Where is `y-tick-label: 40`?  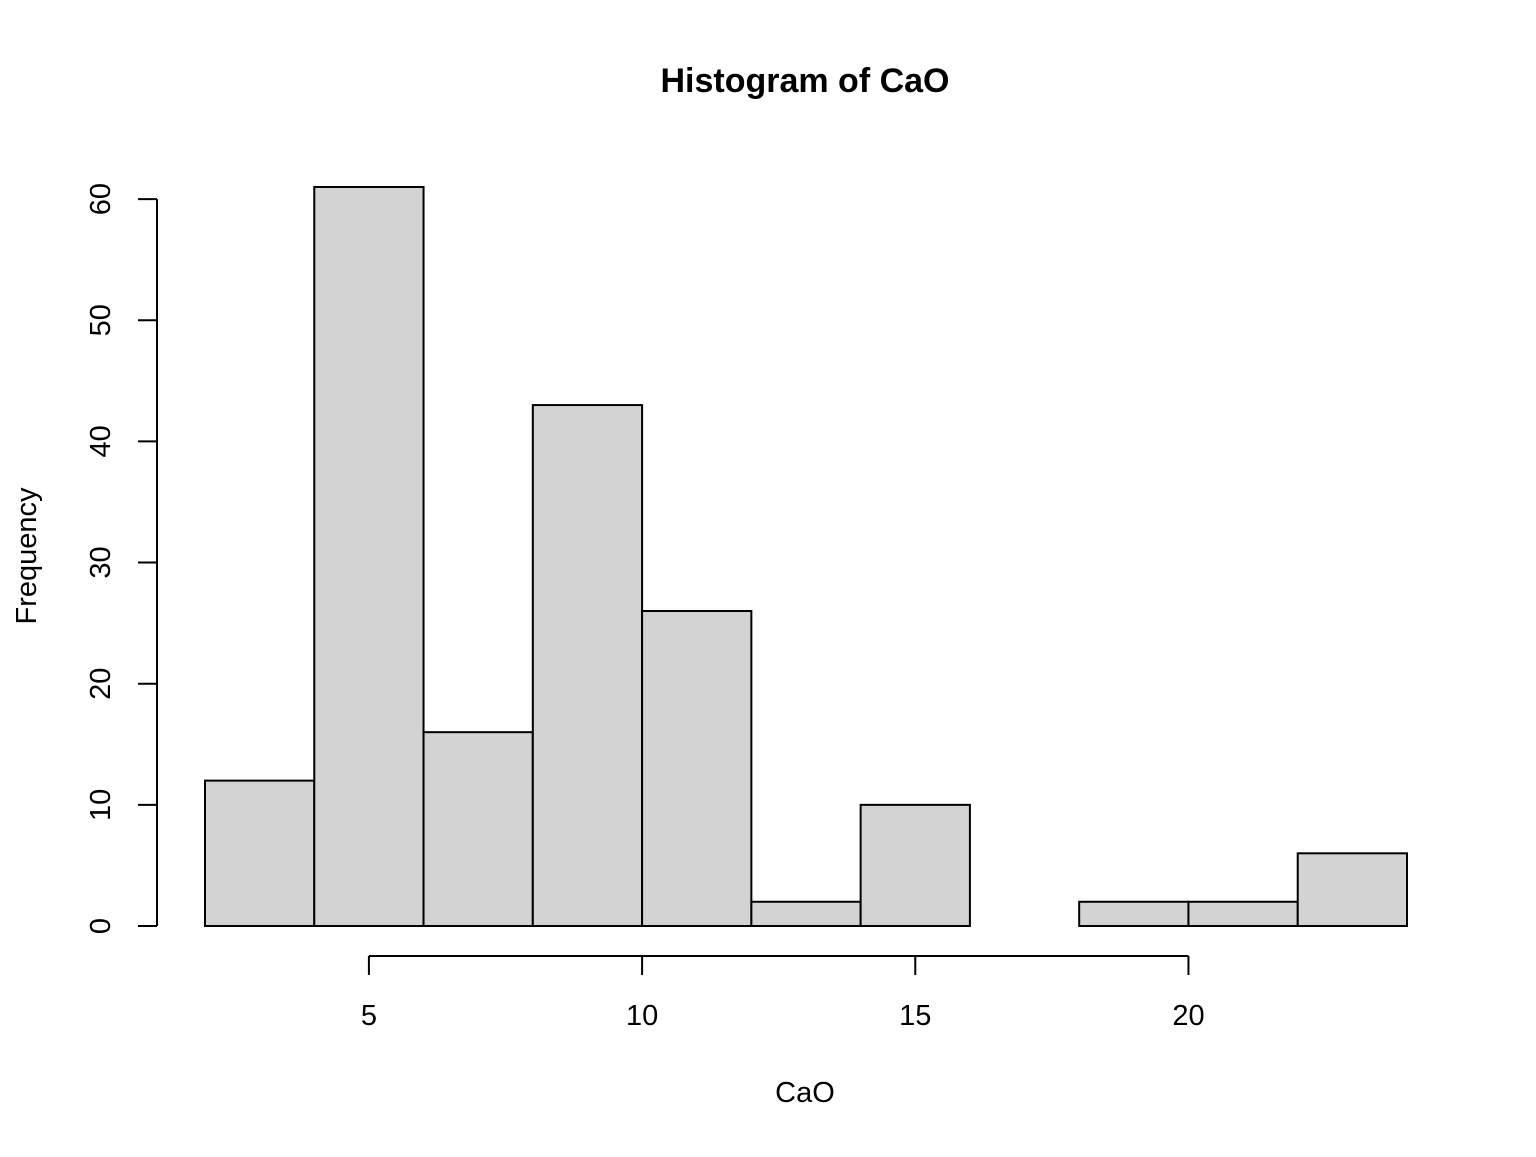
y-tick-label: 40 is located at coordinates (101, 441).